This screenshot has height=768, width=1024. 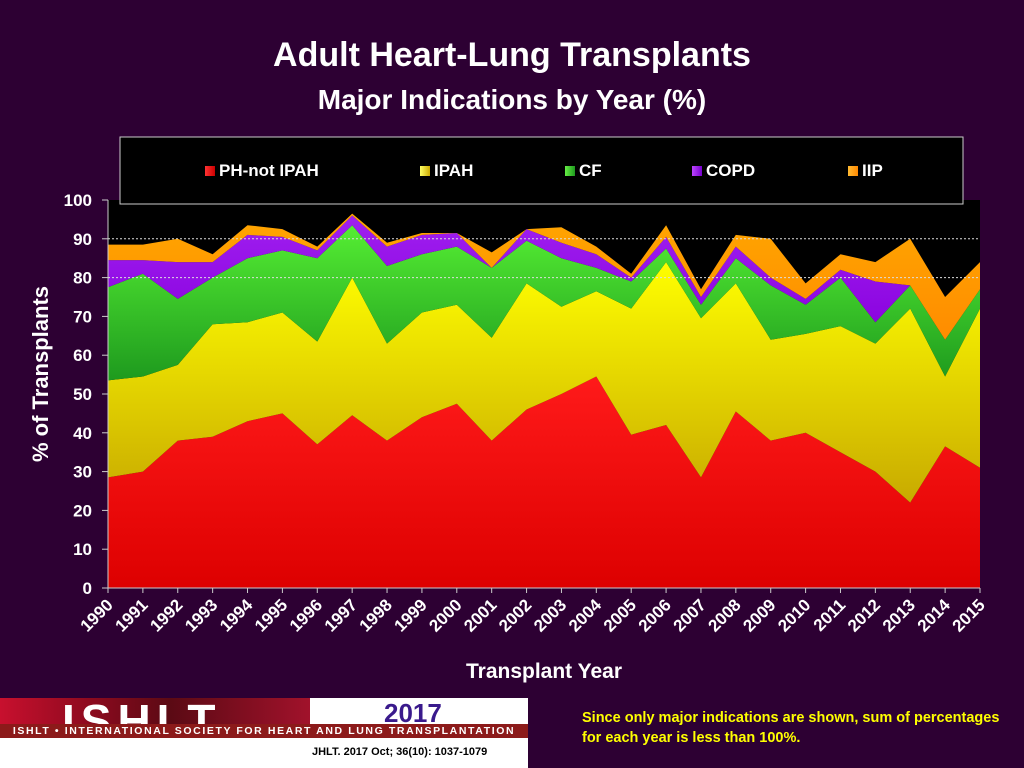 What do you see at coordinates (78, 200) in the screenshot?
I see `y-tick-label: 100` at bounding box center [78, 200].